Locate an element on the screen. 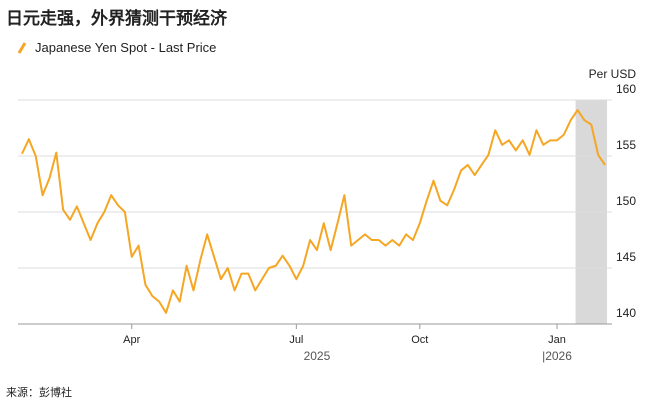 This screenshot has width=661, height=409. y-tick-label: 155 is located at coordinates (626, 145).